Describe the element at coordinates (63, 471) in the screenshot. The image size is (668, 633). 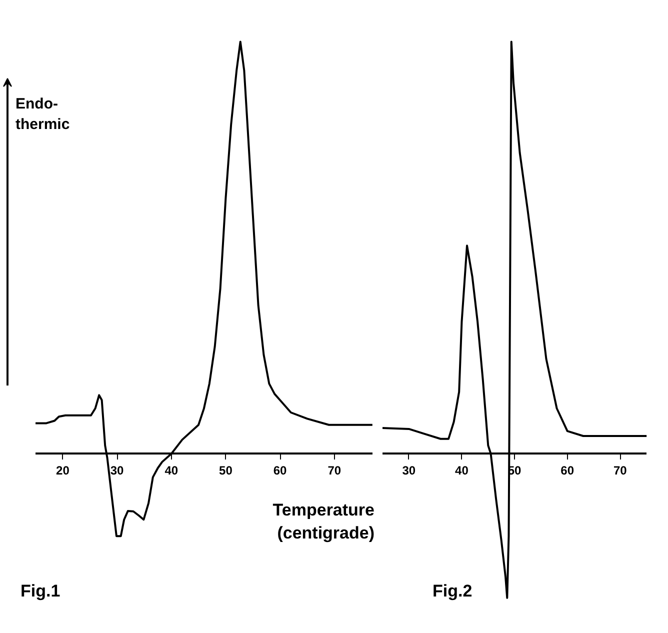
I see `x-tick-label: 20` at that location.